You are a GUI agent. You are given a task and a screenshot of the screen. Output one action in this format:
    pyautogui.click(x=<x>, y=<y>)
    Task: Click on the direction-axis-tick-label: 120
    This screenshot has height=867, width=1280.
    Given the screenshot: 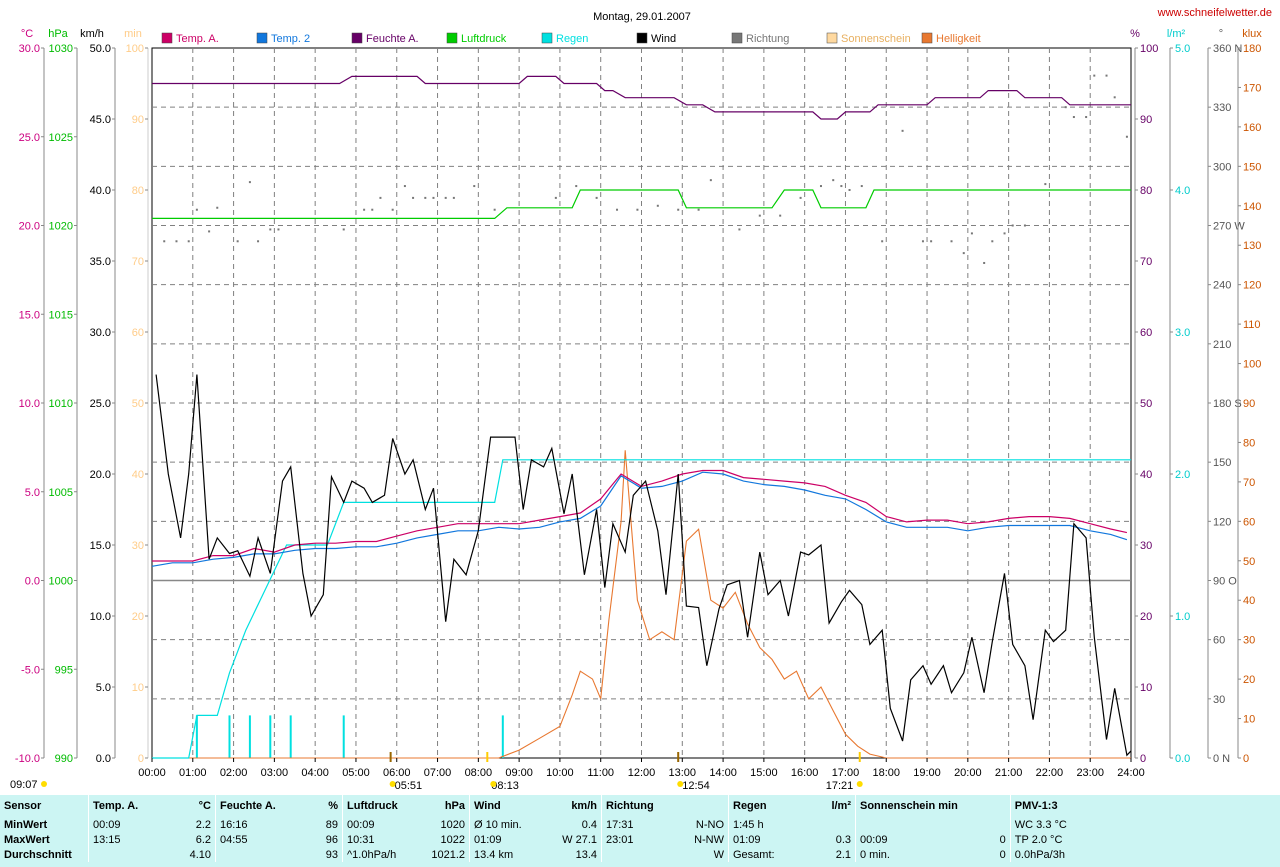 What is the action you would take?
    pyautogui.click(x=1222, y=522)
    